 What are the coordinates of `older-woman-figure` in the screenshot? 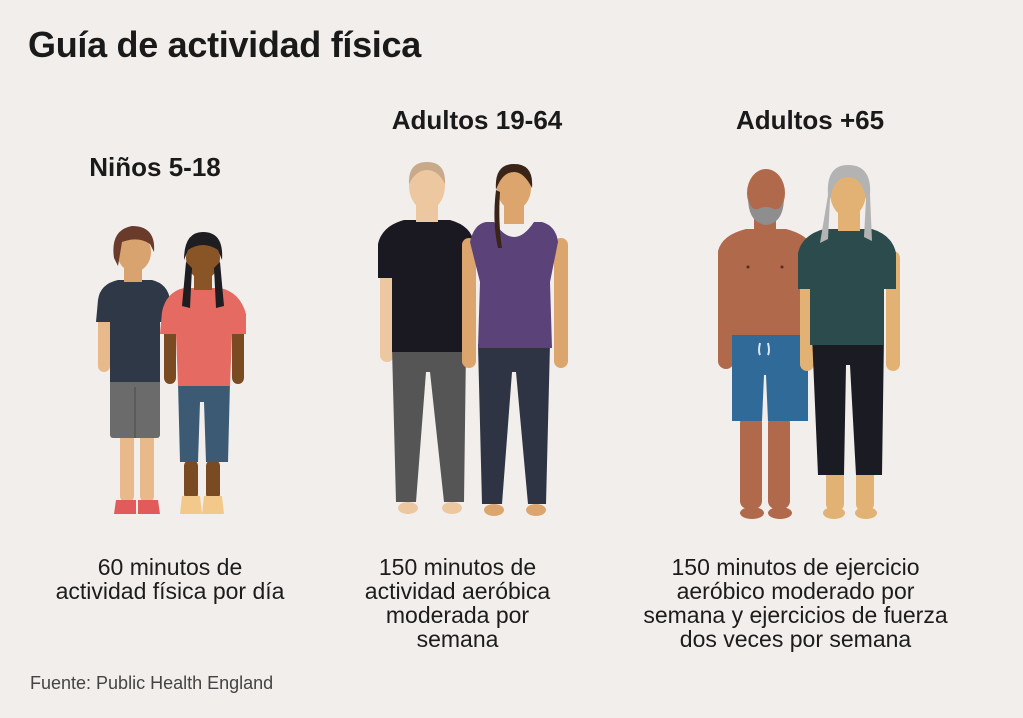 It's located at (849, 342).